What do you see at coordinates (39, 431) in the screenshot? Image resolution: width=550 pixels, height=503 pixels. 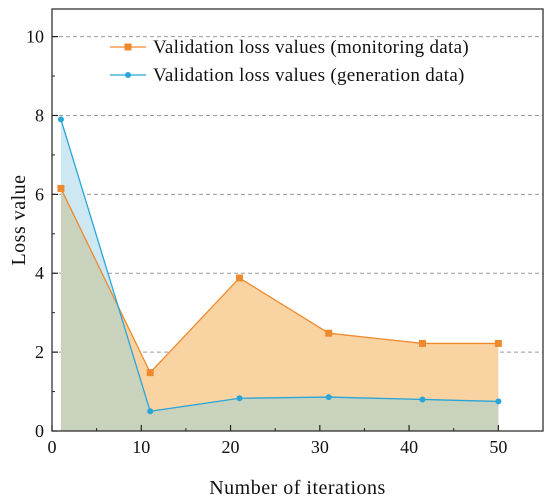 I see `y-tick-label-0: 0` at bounding box center [39, 431].